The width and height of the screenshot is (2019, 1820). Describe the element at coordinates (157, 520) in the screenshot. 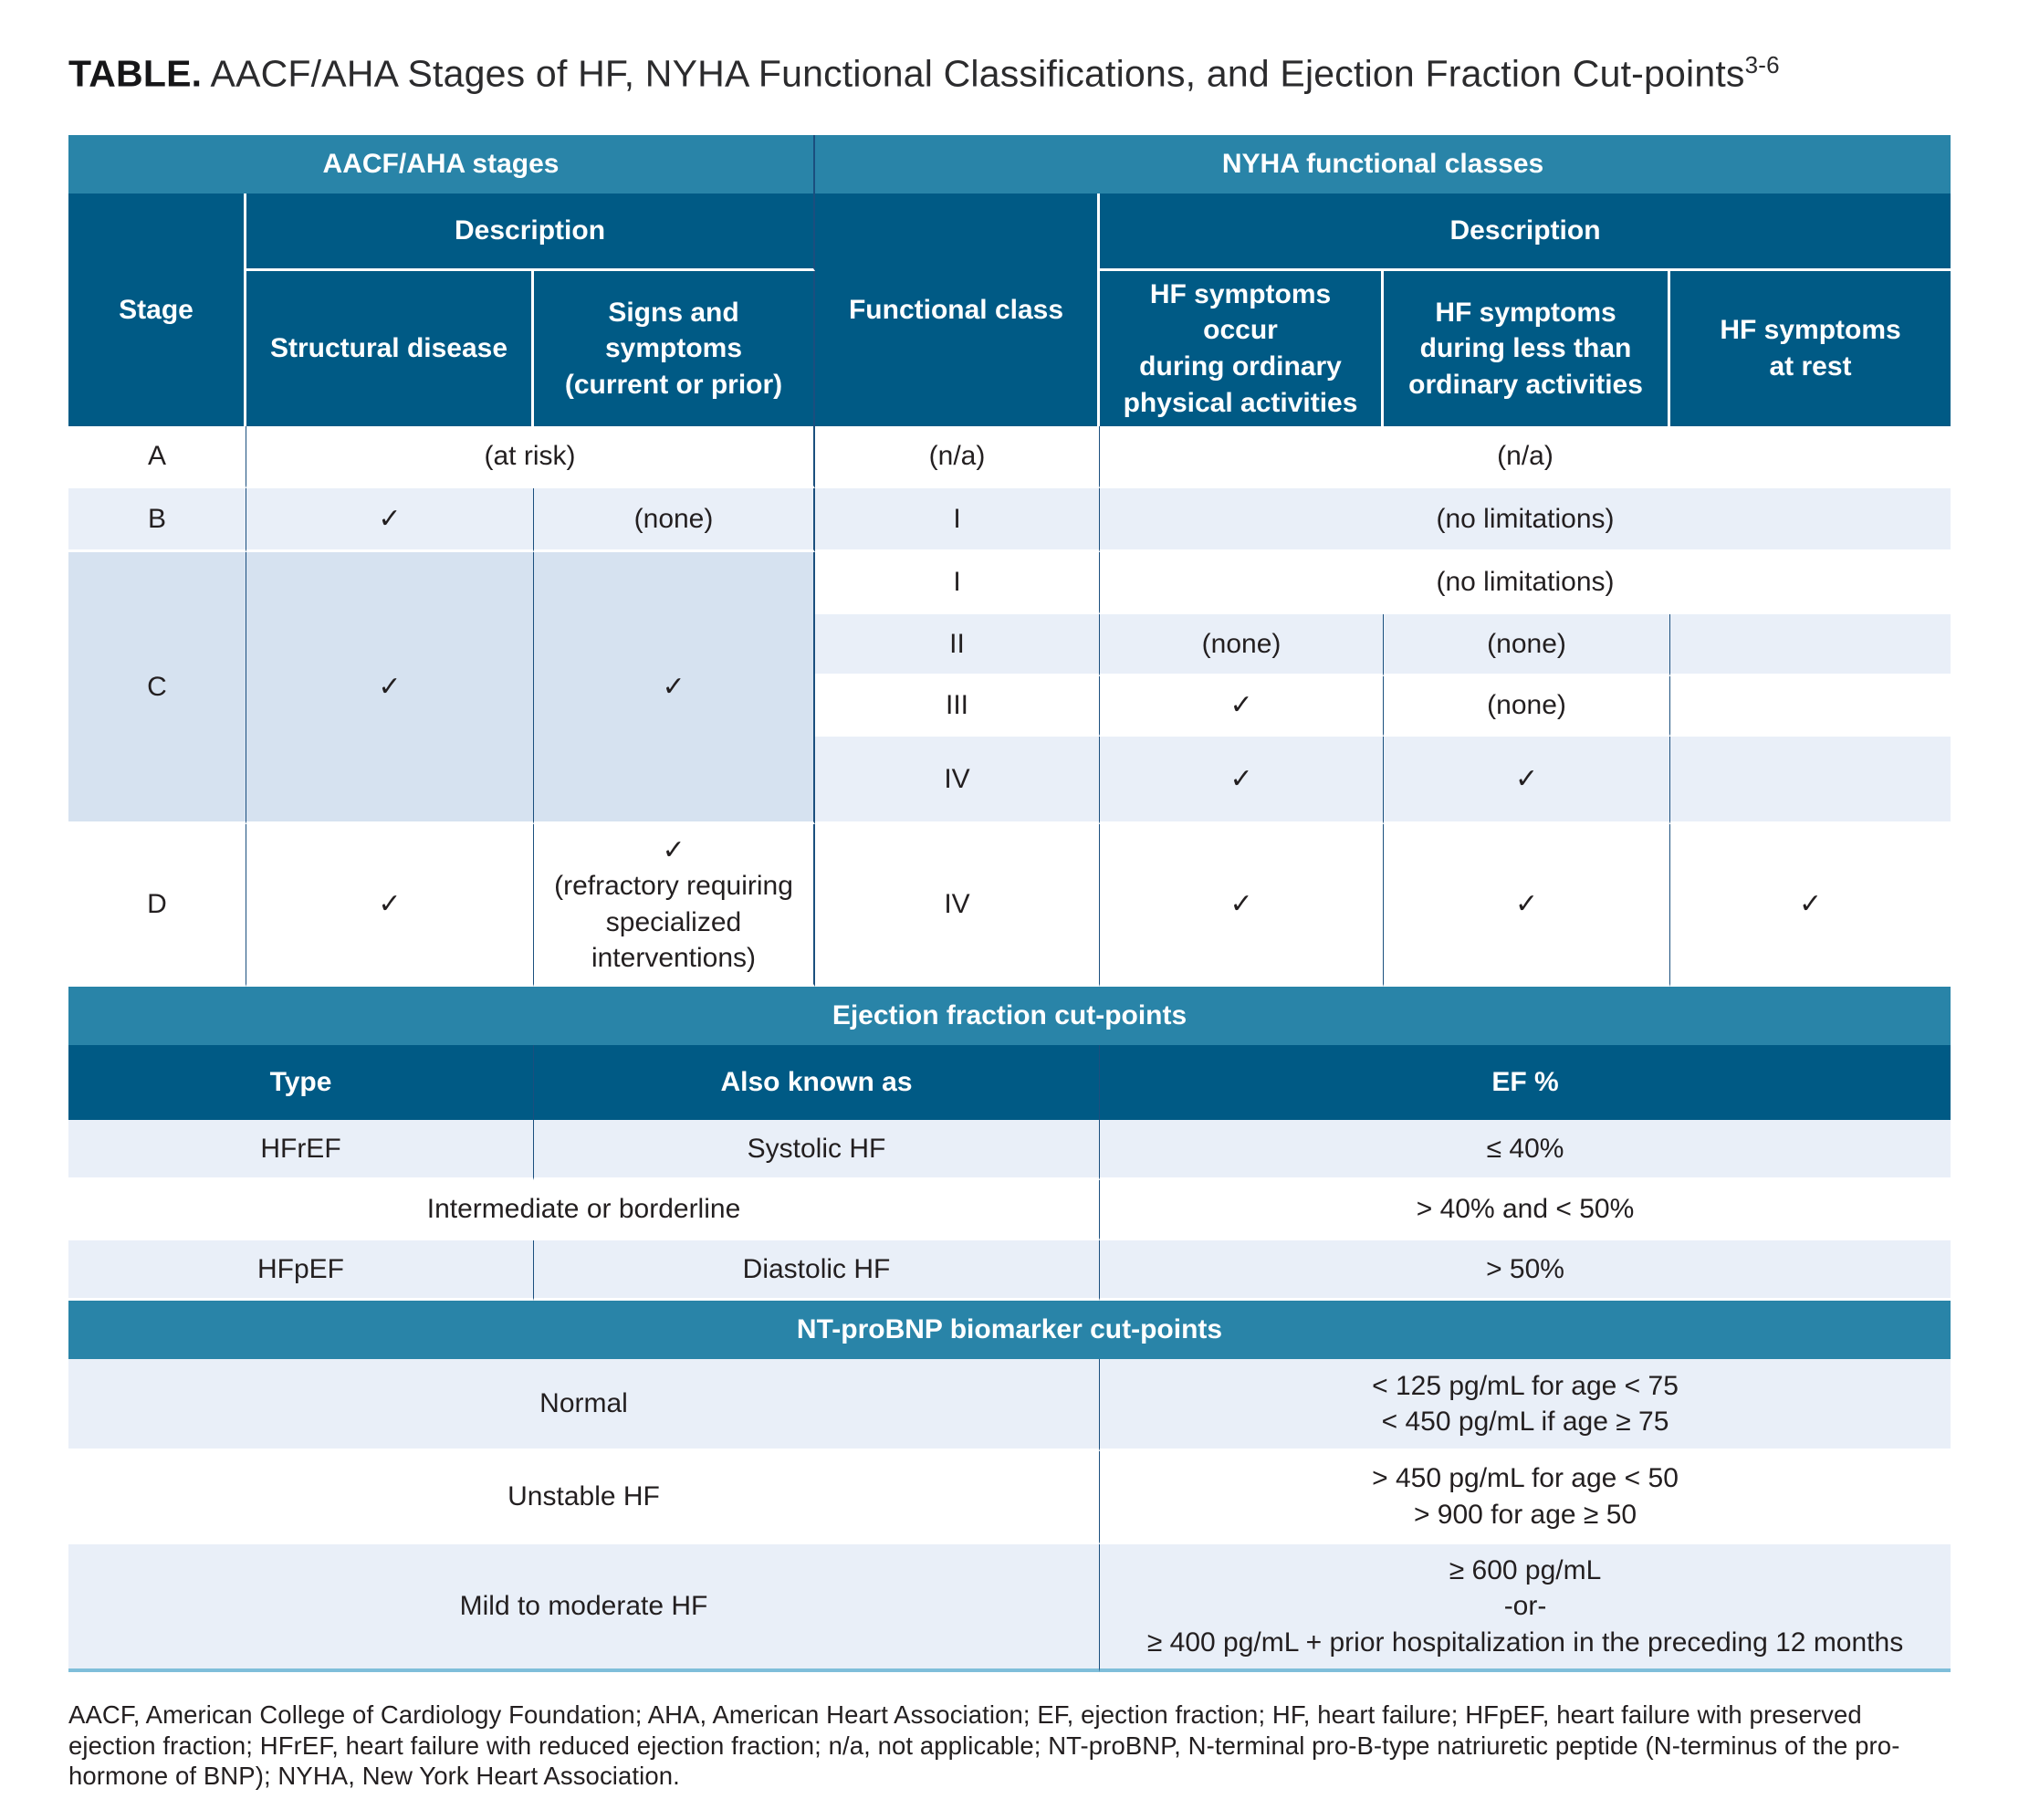

I see `stage-b-label: B` at that location.